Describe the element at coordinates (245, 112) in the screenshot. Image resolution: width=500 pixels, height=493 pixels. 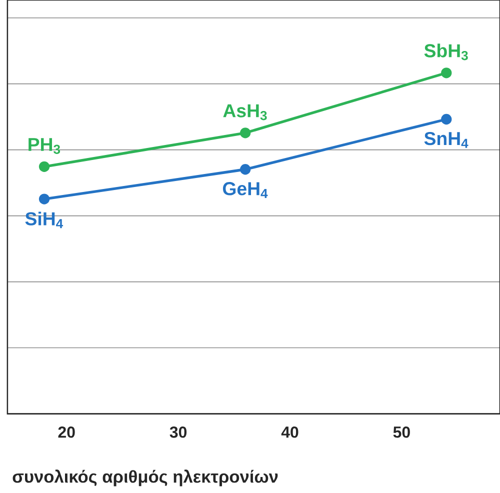
I see `annotation: AsH$_{3}$` at that location.